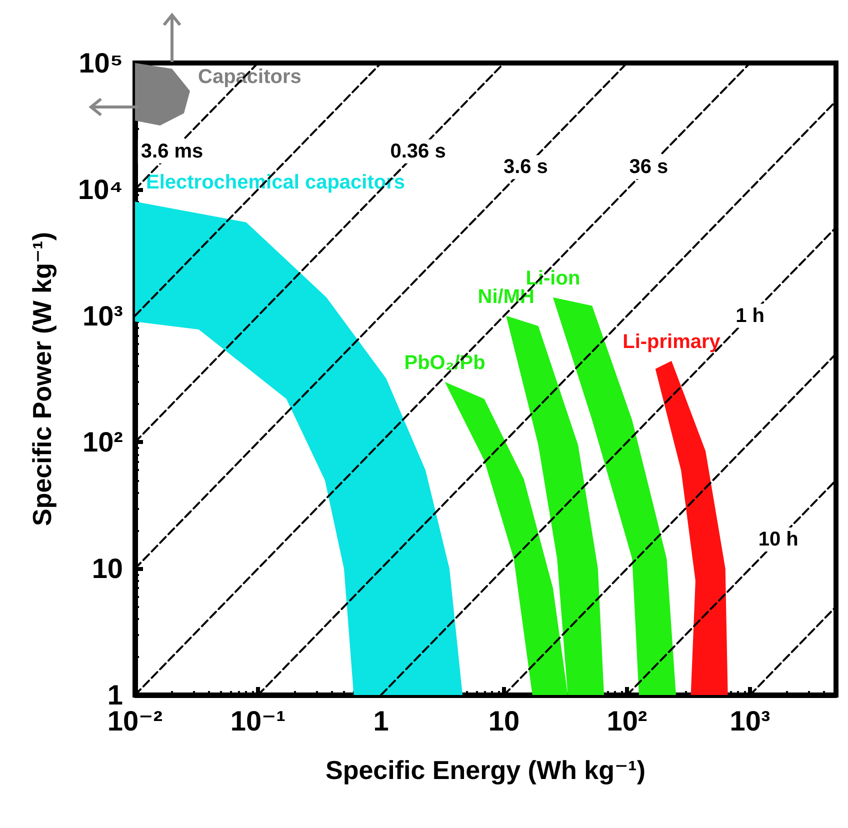  Describe the element at coordinates (250, 77) in the screenshot. I see `series-label: Capacitors` at that location.